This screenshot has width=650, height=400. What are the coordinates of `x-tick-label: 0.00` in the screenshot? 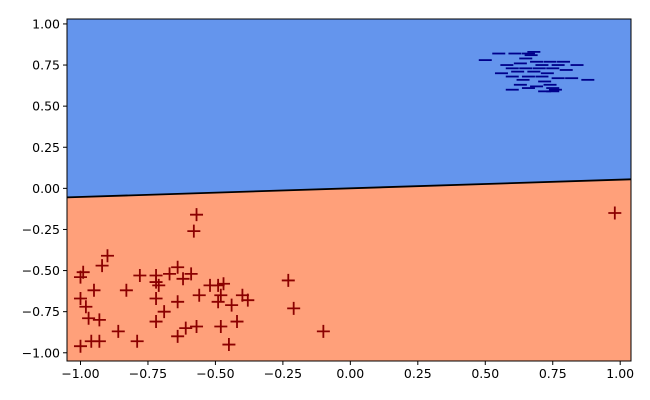 It's located at (350, 373).